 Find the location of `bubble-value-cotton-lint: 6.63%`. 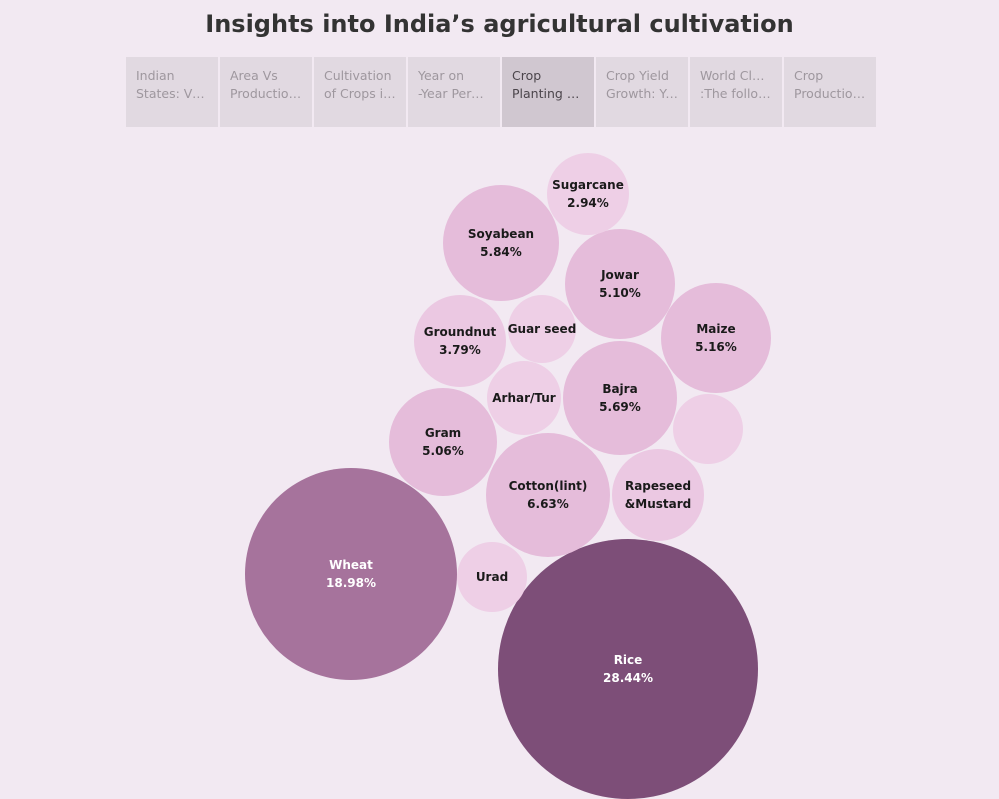

bubble-value-cotton-lint: 6.63% is located at coordinates (548, 504).